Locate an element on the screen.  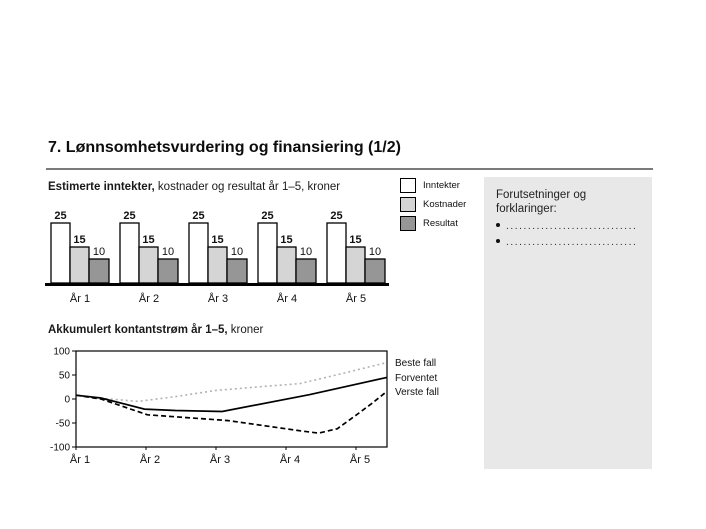
plot-border is located at coordinates (231, 399).